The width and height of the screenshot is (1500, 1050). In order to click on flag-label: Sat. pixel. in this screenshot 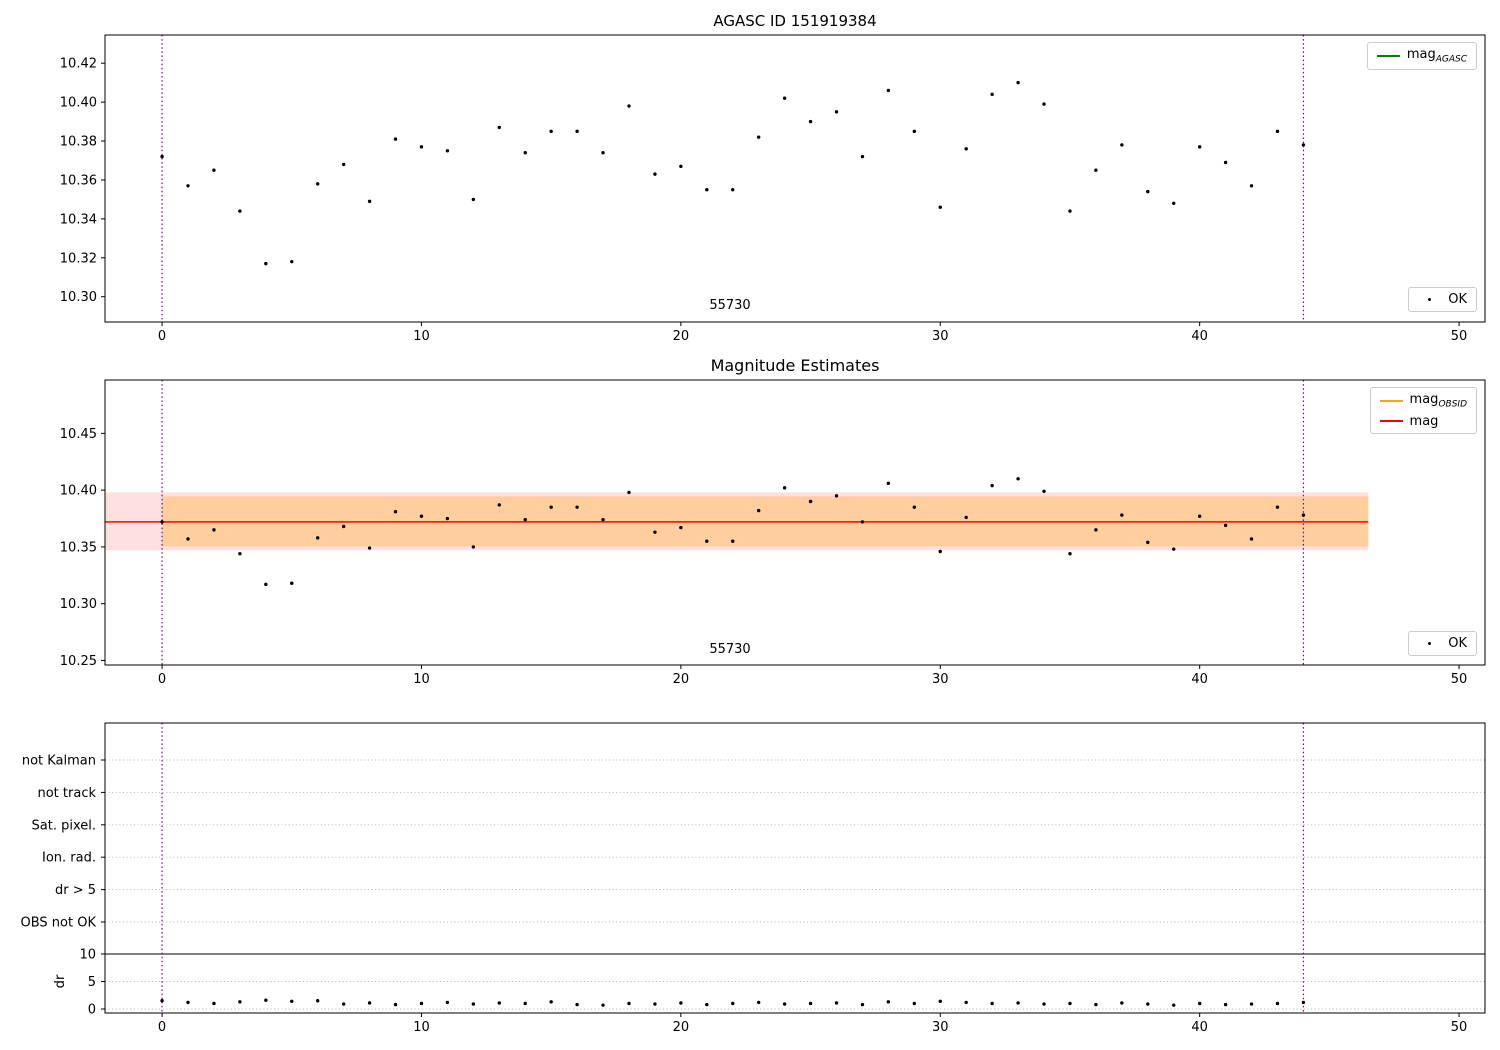, I will do `click(64, 825)`.